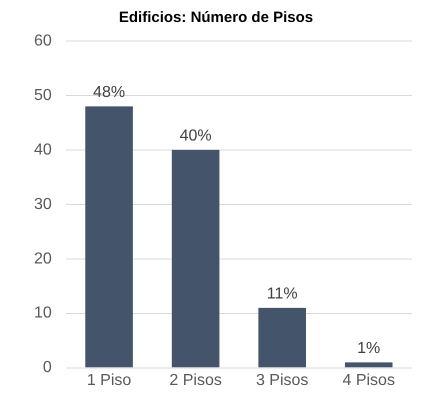 This screenshot has width=442, height=403. I want to click on y-tick-label: 0, so click(47, 367).